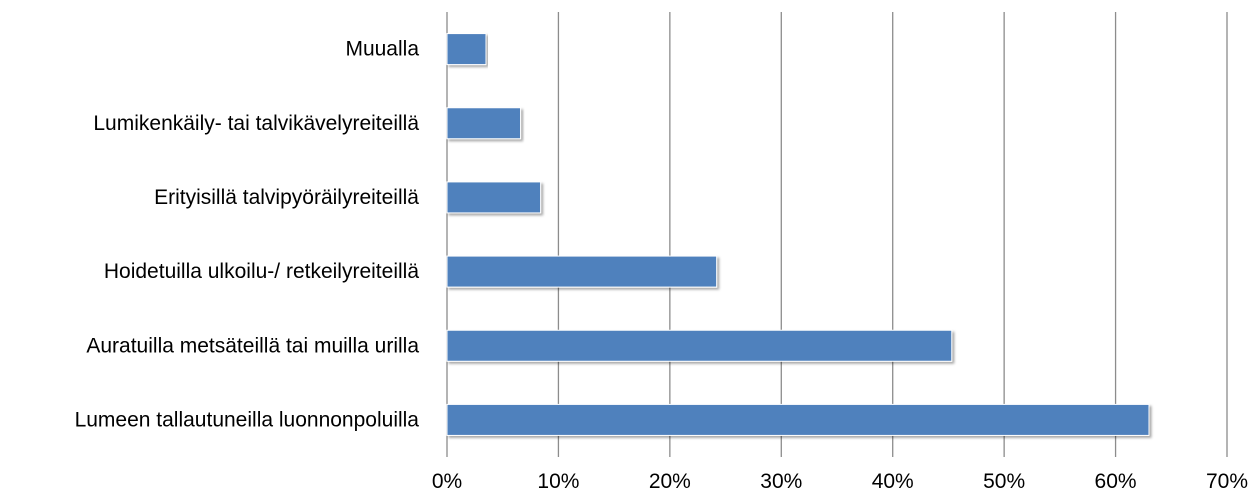 The image size is (1254, 497). What do you see at coordinates (261, 271) in the screenshot?
I see `category-label: Hoidetuilla ulkoilu-/ retkeilyreiteillä` at bounding box center [261, 271].